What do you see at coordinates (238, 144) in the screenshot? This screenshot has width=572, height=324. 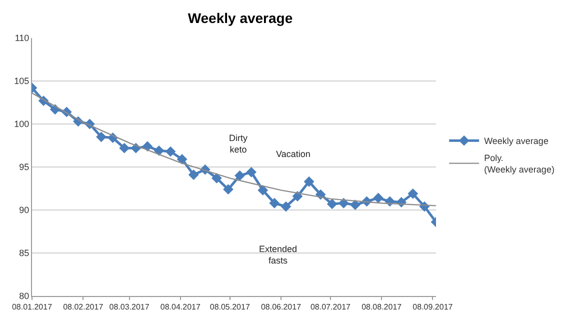 I see `annotation: Dirty keto` at bounding box center [238, 144].